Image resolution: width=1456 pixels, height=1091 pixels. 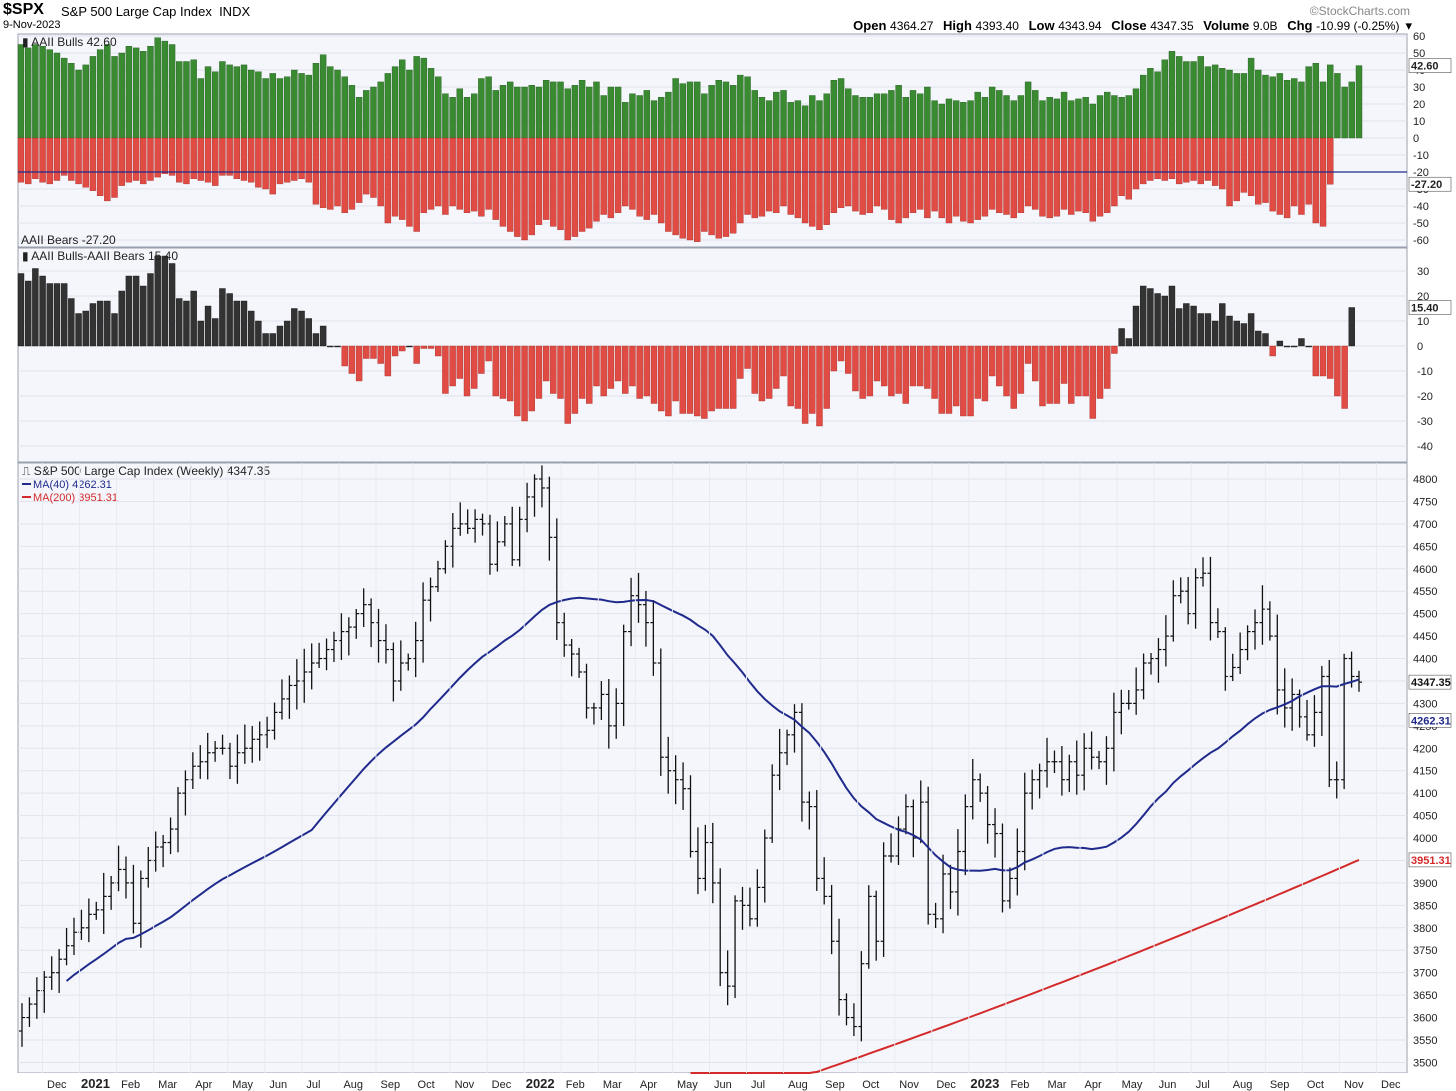 I want to click on y-tick-label: 3700, so click(x=1425, y=974).